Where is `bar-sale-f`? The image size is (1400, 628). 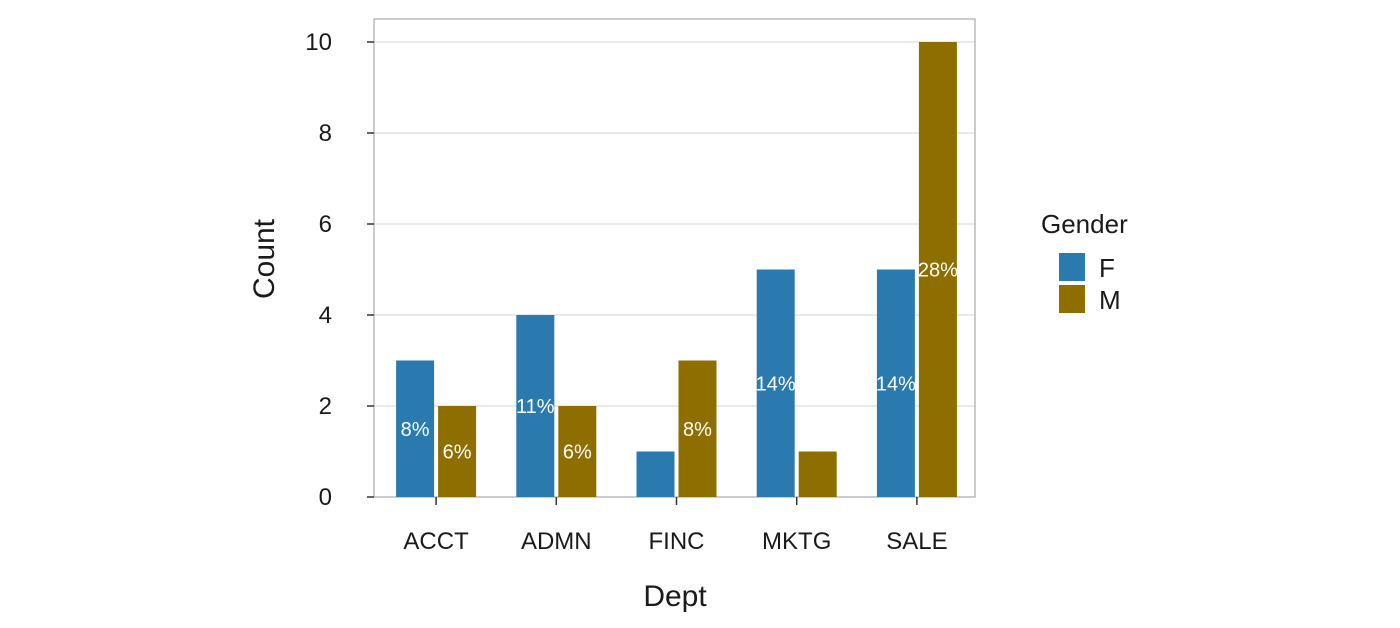 bar-sale-f is located at coordinates (895, 383).